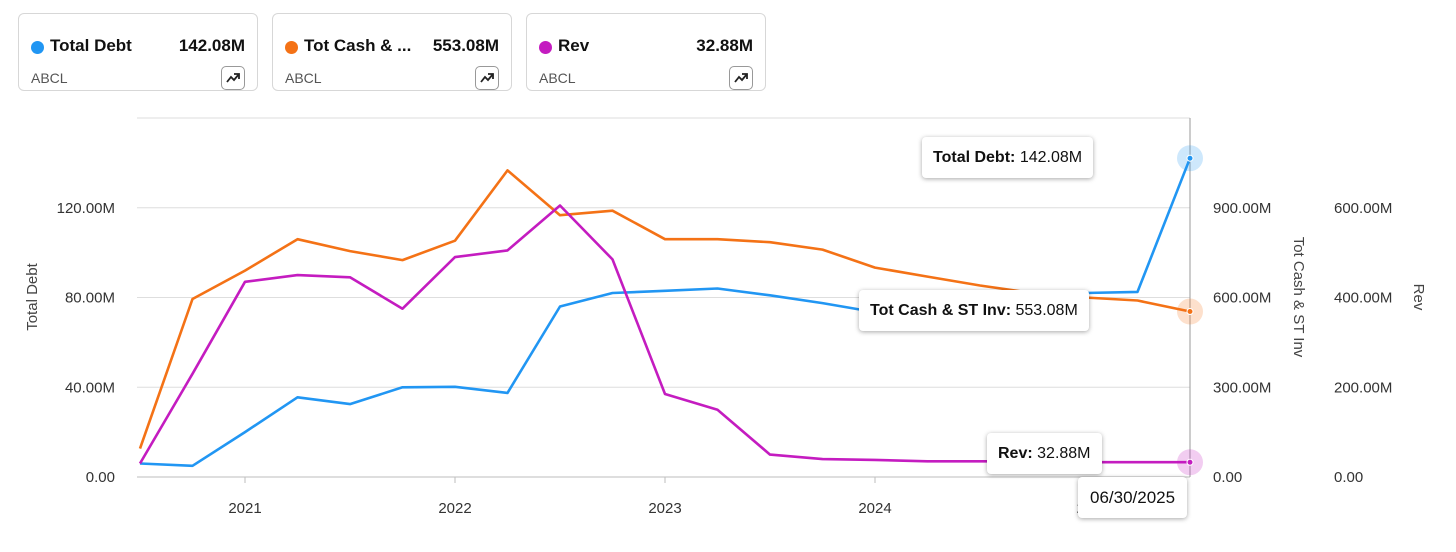  What do you see at coordinates (91, 45) in the screenshot?
I see `series-name: Total Debt` at bounding box center [91, 45].